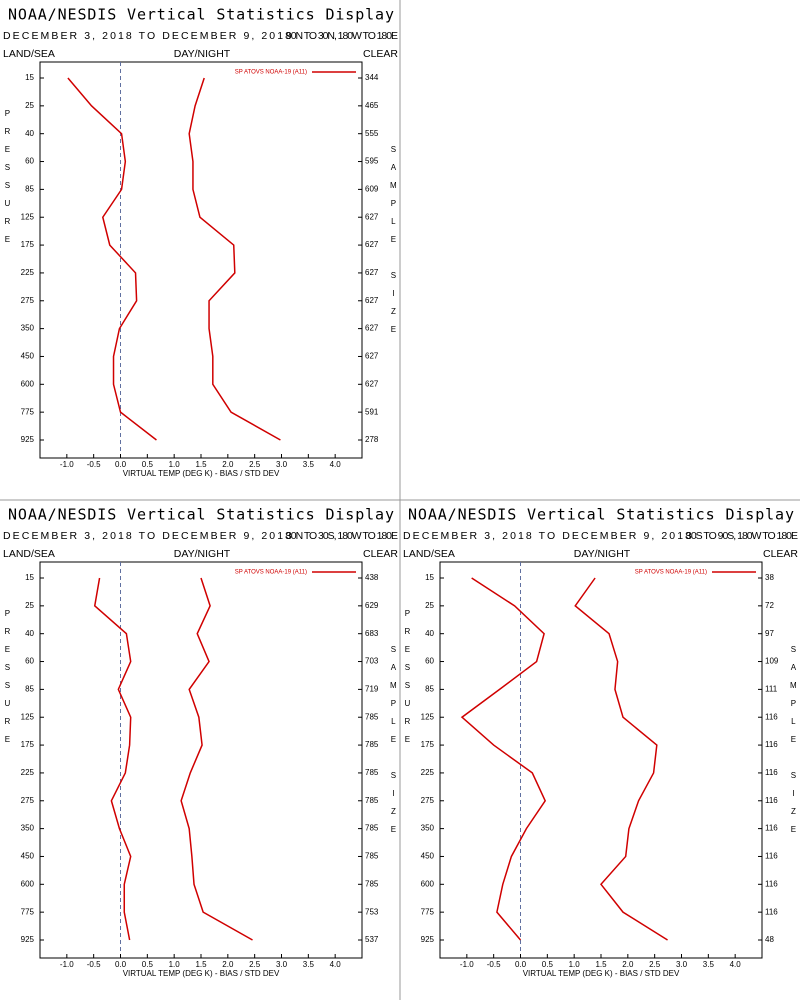 The image size is (800, 1000). I want to click on sample-size: 595, so click(372, 161).